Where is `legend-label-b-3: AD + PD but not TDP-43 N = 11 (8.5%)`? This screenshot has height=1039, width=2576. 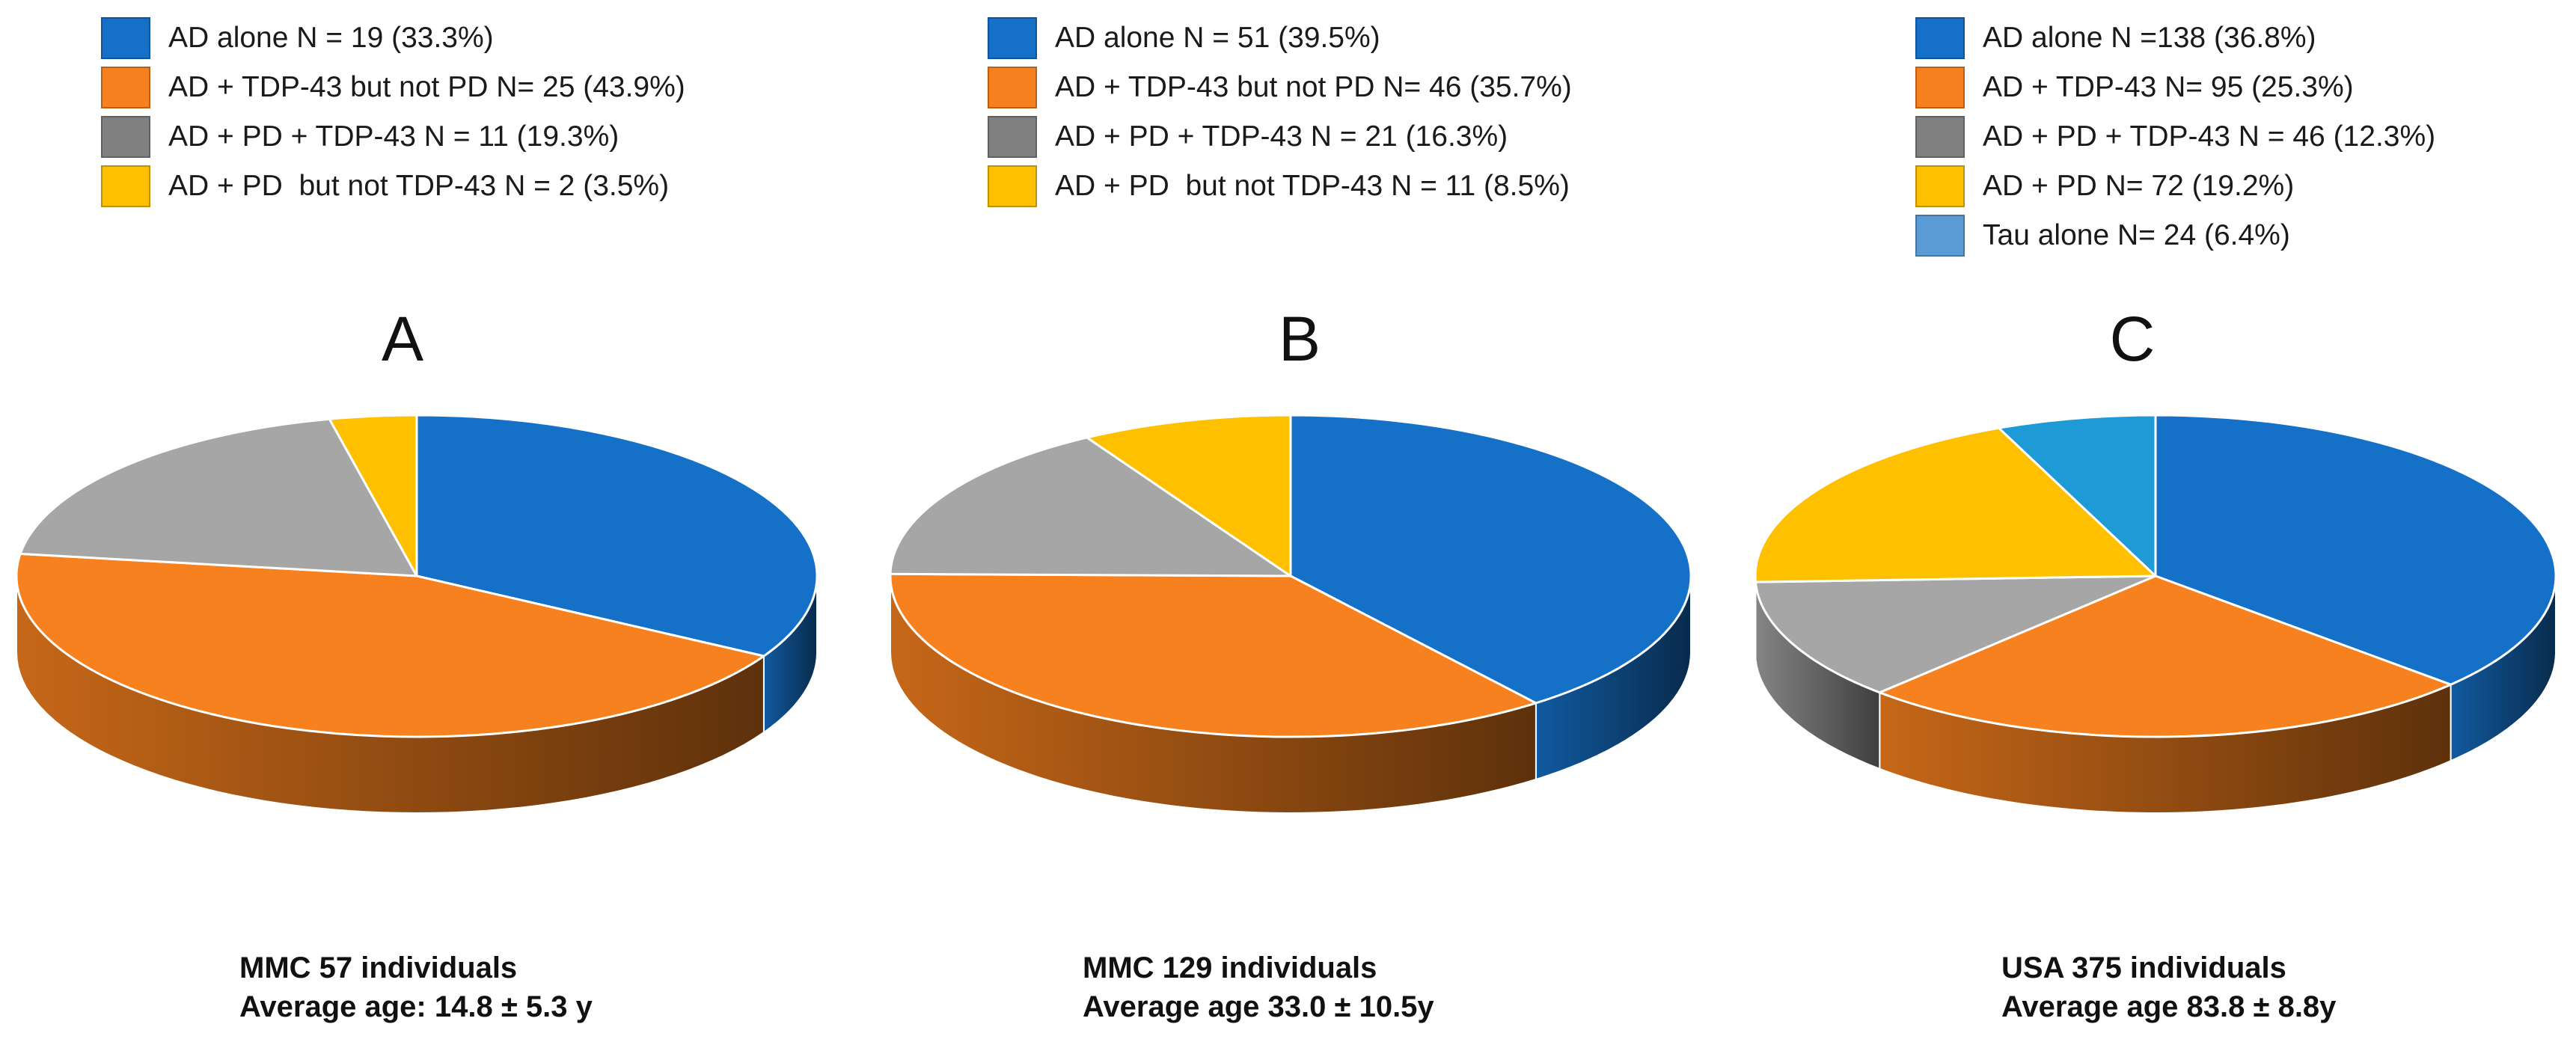 legend-label-b-3: AD + PD but not TDP-43 N = 11 (8.5%) is located at coordinates (1312, 186).